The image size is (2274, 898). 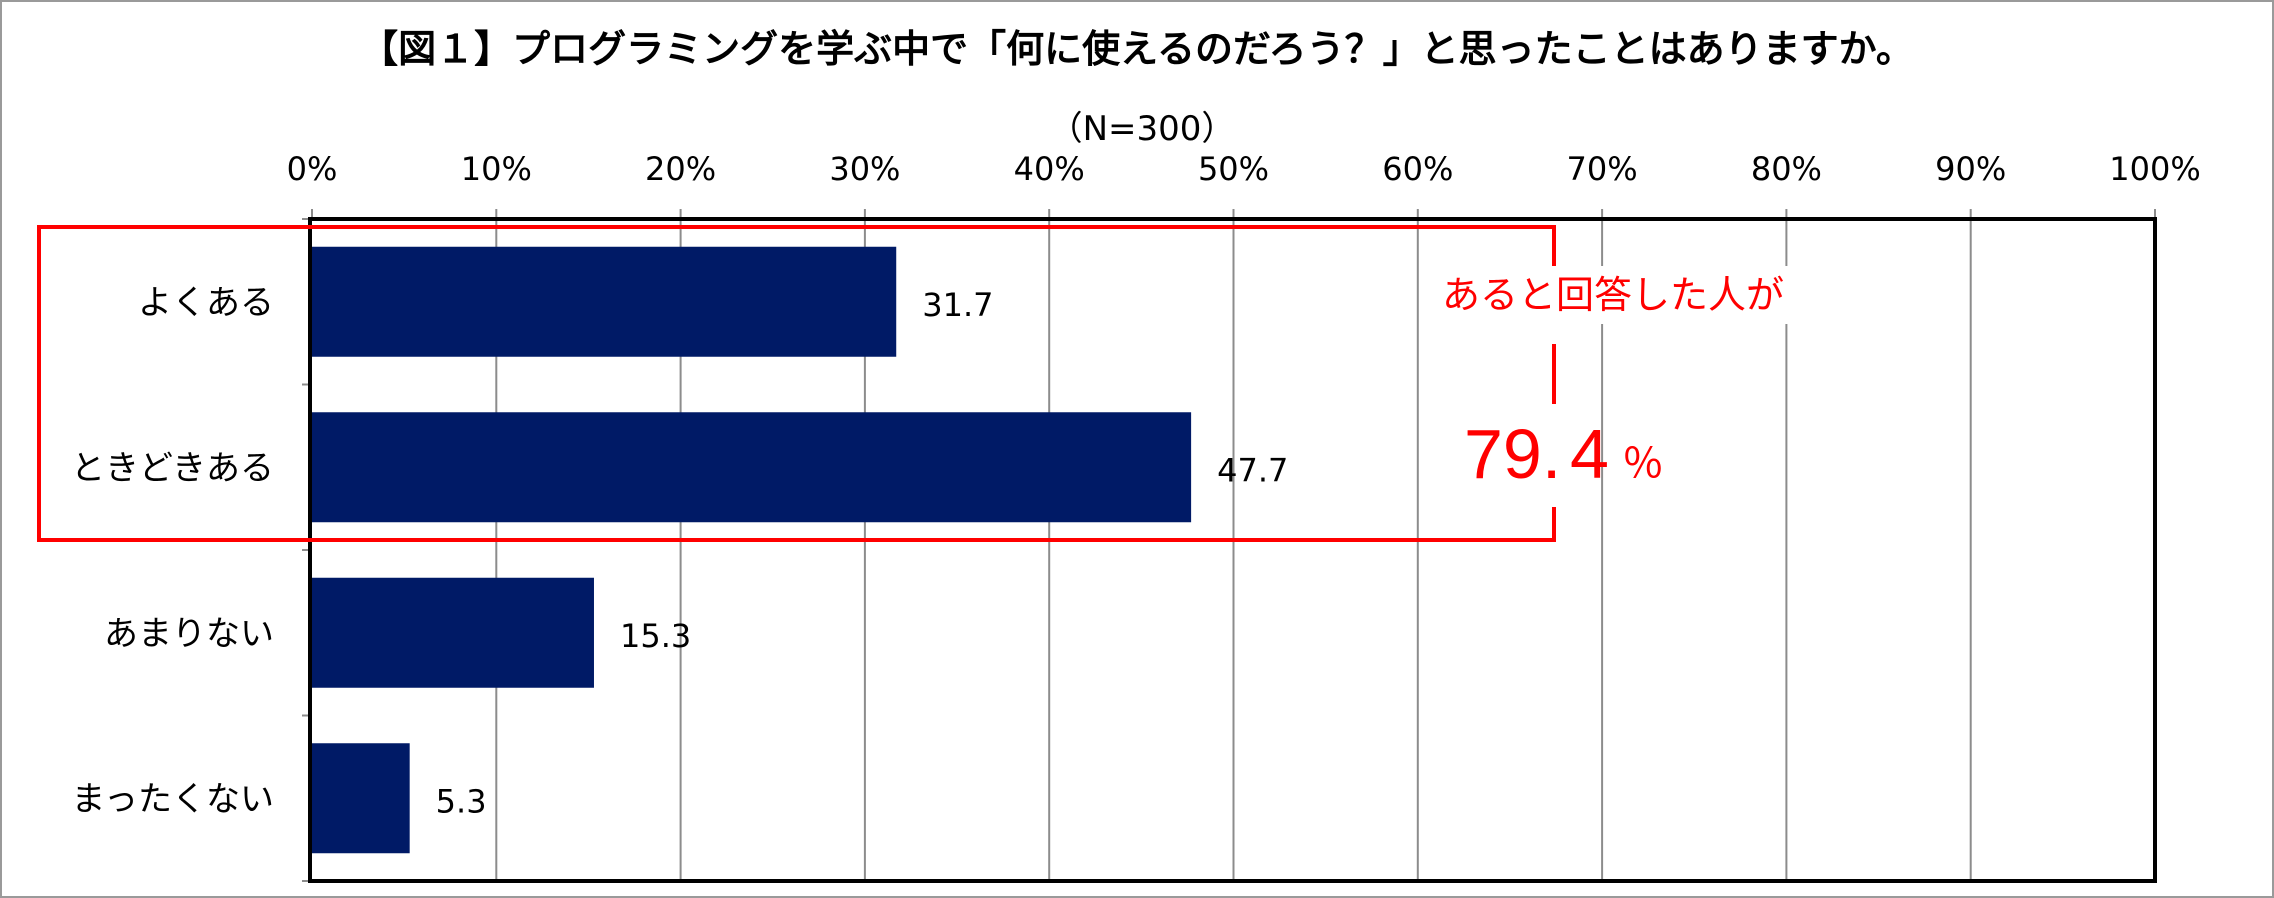 What do you see at coordinates (1970, 169) in the screenshot?
I see `x-tick-label: 90%` at bounding box center [1970, 169].